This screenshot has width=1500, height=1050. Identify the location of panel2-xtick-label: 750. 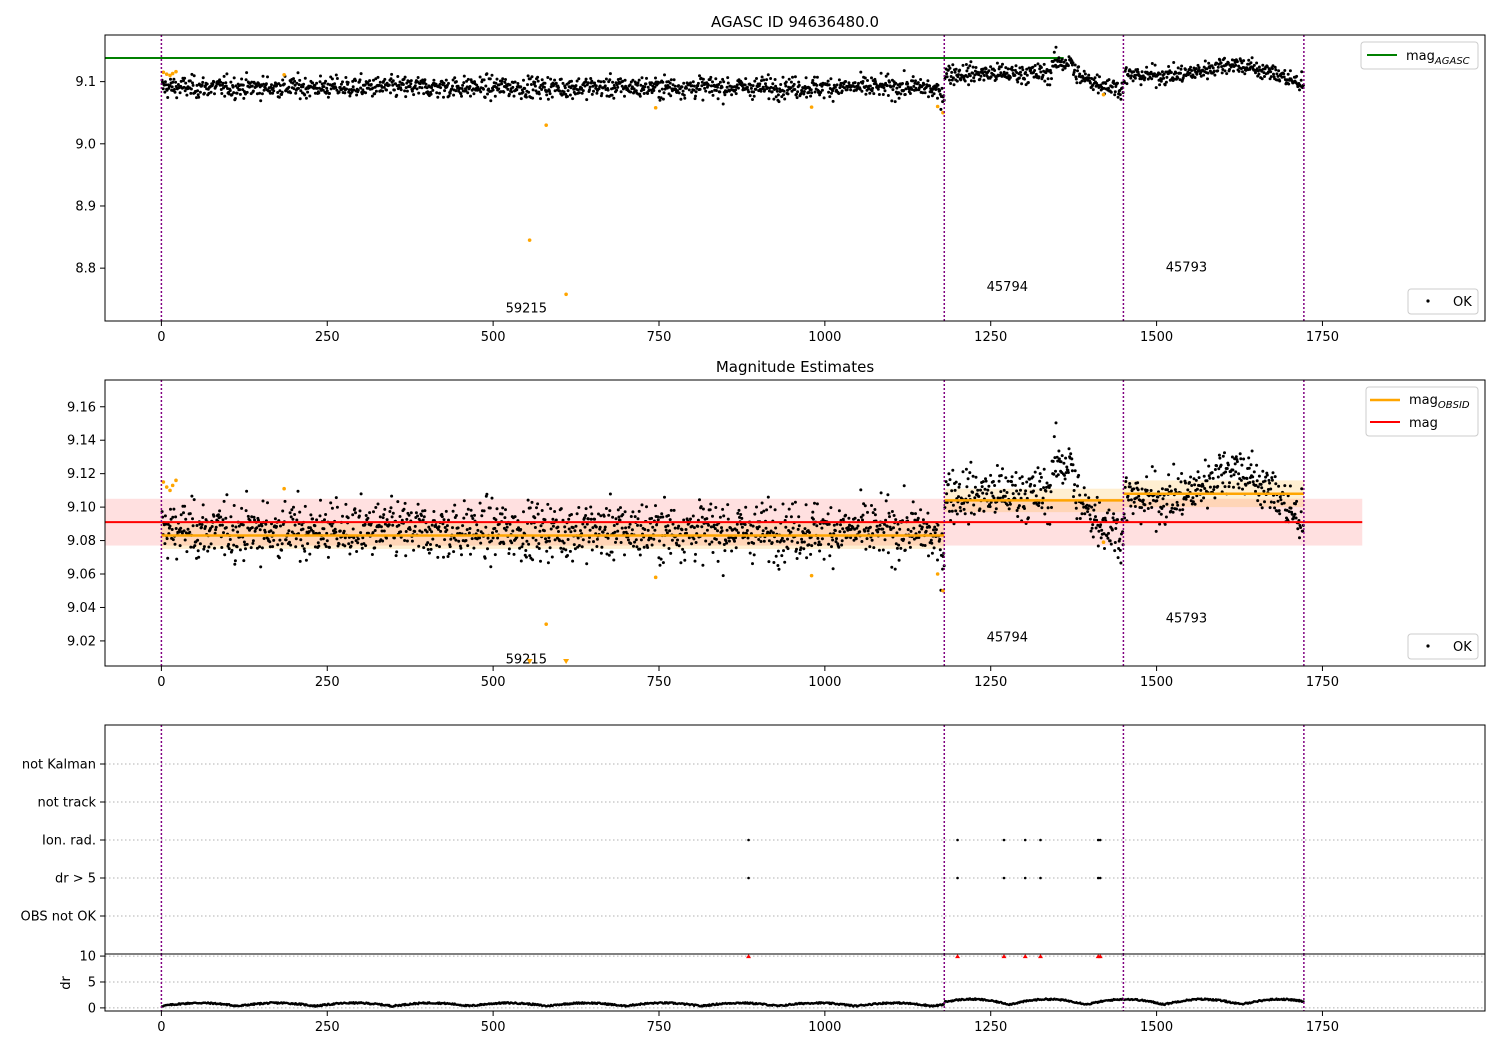
(659, 682).